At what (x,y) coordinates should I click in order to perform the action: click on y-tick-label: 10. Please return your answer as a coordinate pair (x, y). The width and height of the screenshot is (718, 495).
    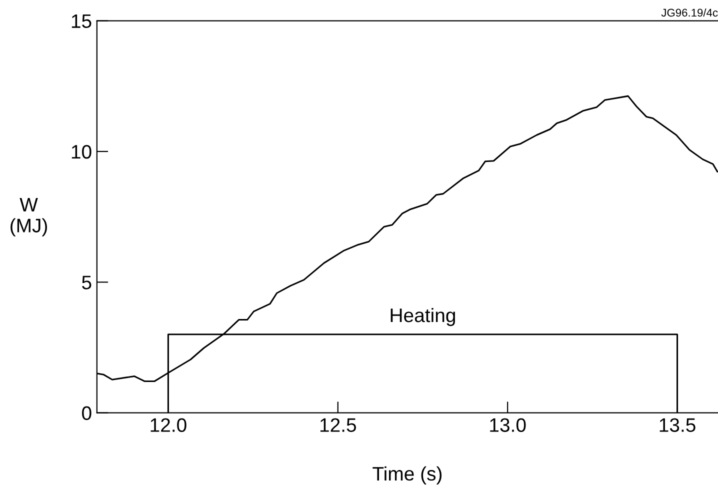
    Looking at the image, I should click on (82, 151).